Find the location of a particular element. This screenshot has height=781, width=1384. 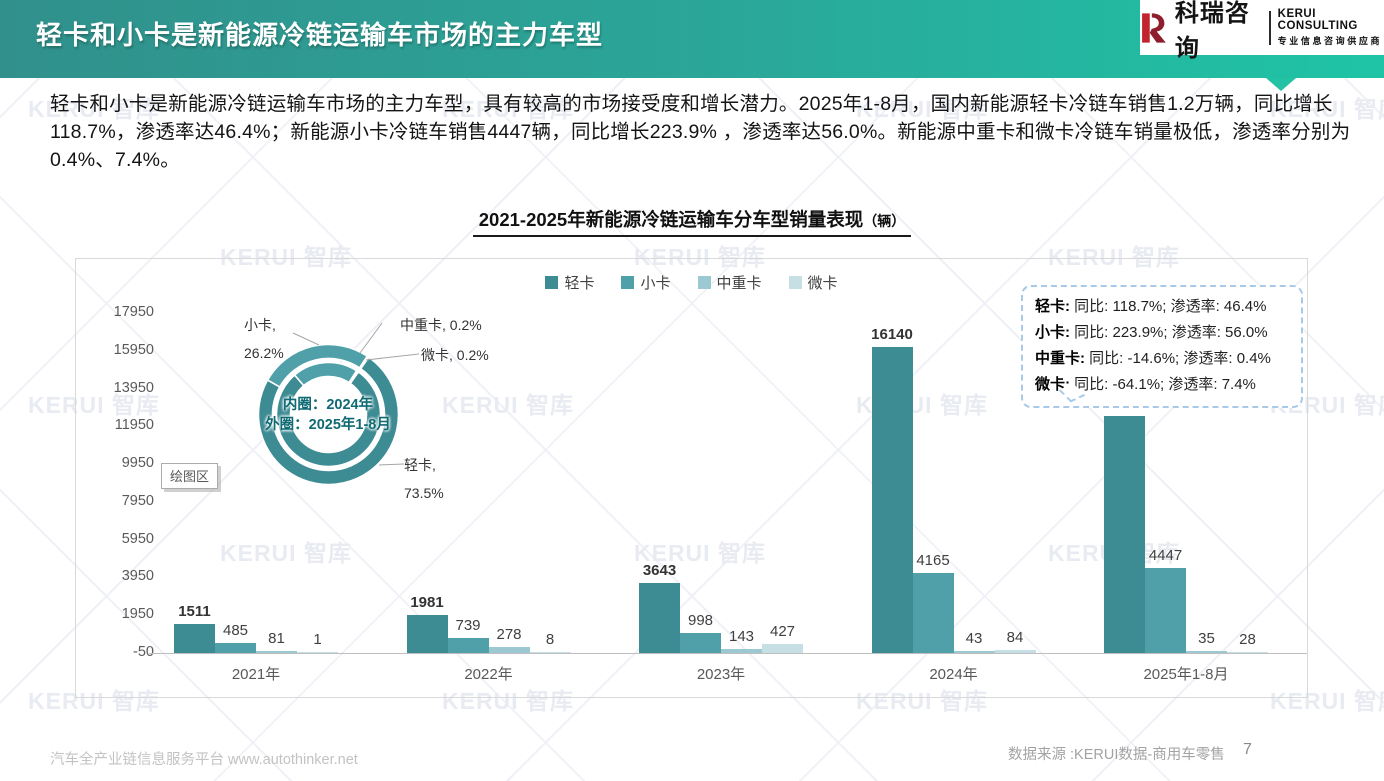

x-tick-label: 2024年 is located at coordinates (953, 674).